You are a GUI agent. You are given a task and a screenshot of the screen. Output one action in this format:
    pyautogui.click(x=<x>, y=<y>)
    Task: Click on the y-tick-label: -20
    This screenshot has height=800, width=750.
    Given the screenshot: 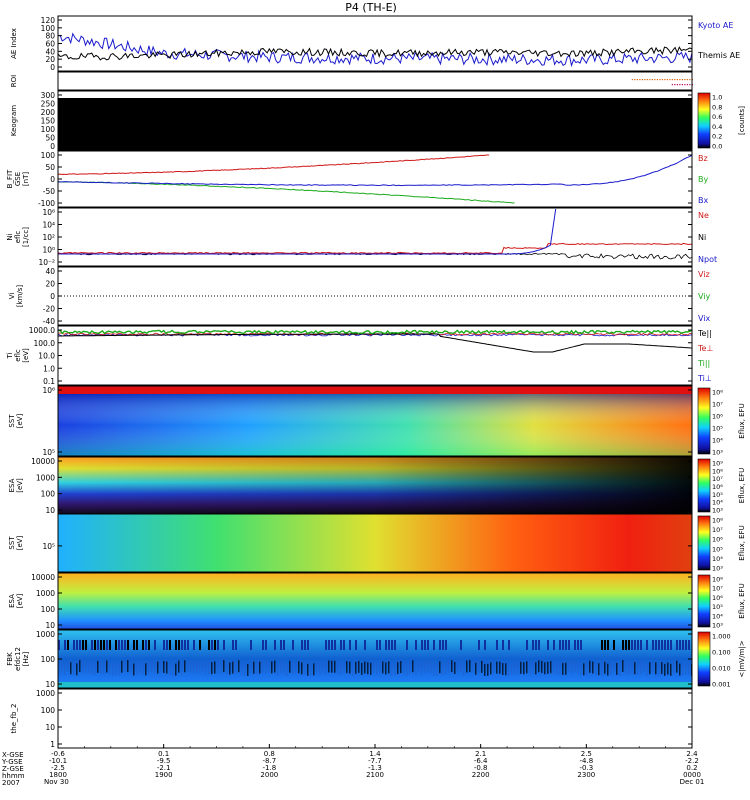 What is the action you would take?
    pyautogui.click(x=49, y=309)
    